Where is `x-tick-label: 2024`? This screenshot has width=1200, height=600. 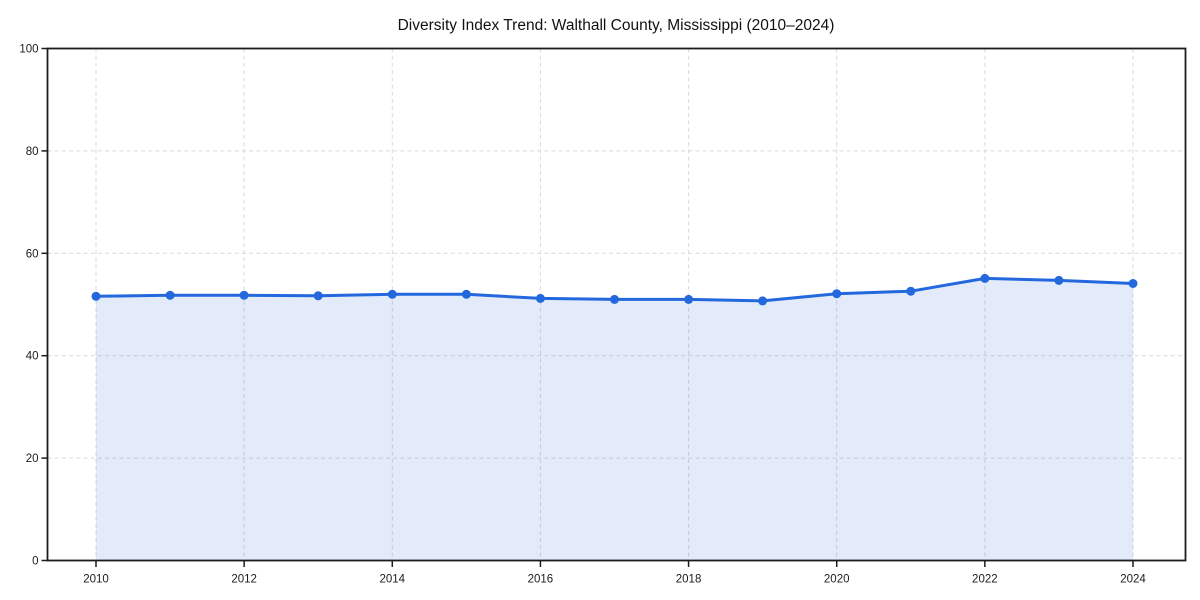
x-tick-label: 2024 is located at coordinates (1133, 580).